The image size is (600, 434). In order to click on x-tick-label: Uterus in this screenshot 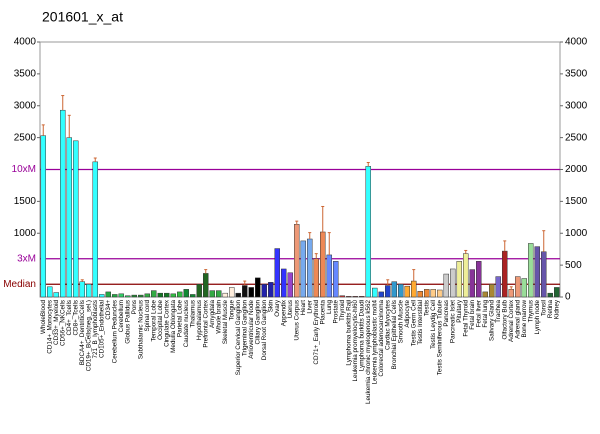, I will do `click(290, 309)`.